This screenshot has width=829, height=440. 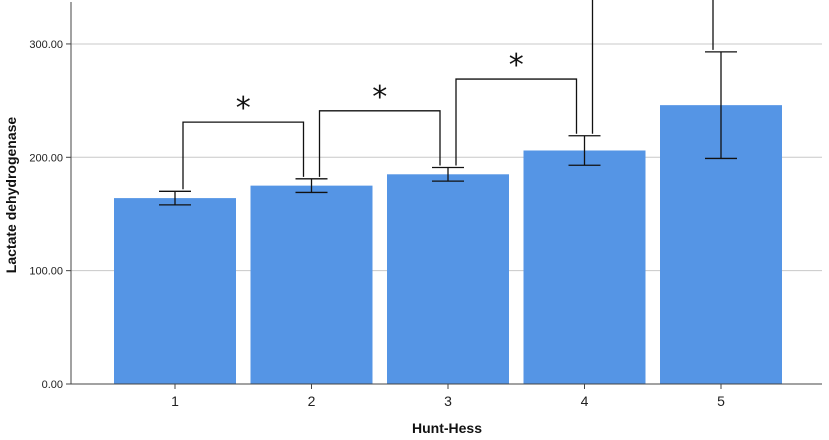 What do you see at coordinates (448, 401) in the screenshot?
I see `x-tick-label: 3` at bounding box center [448, 401].